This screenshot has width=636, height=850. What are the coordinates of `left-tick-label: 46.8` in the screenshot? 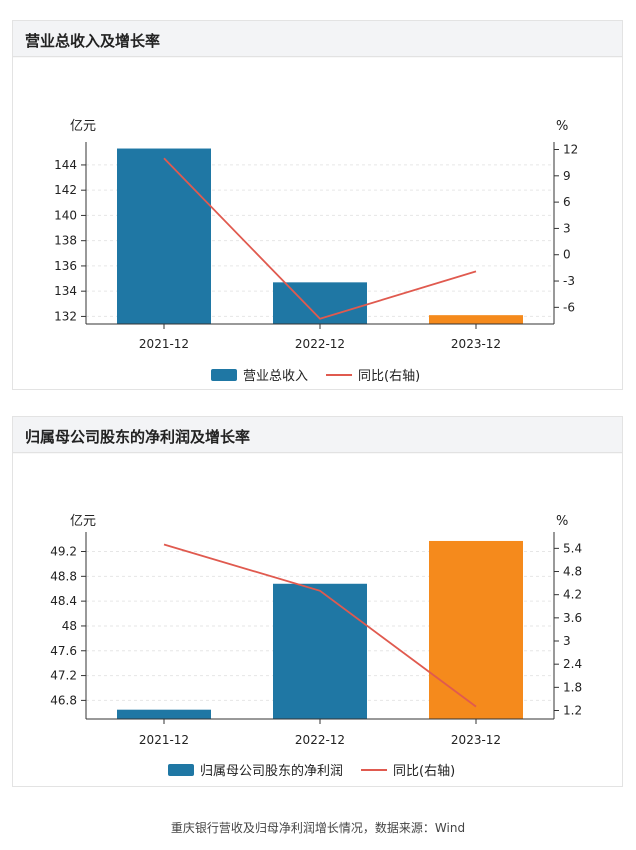 It's located at (63, 700).